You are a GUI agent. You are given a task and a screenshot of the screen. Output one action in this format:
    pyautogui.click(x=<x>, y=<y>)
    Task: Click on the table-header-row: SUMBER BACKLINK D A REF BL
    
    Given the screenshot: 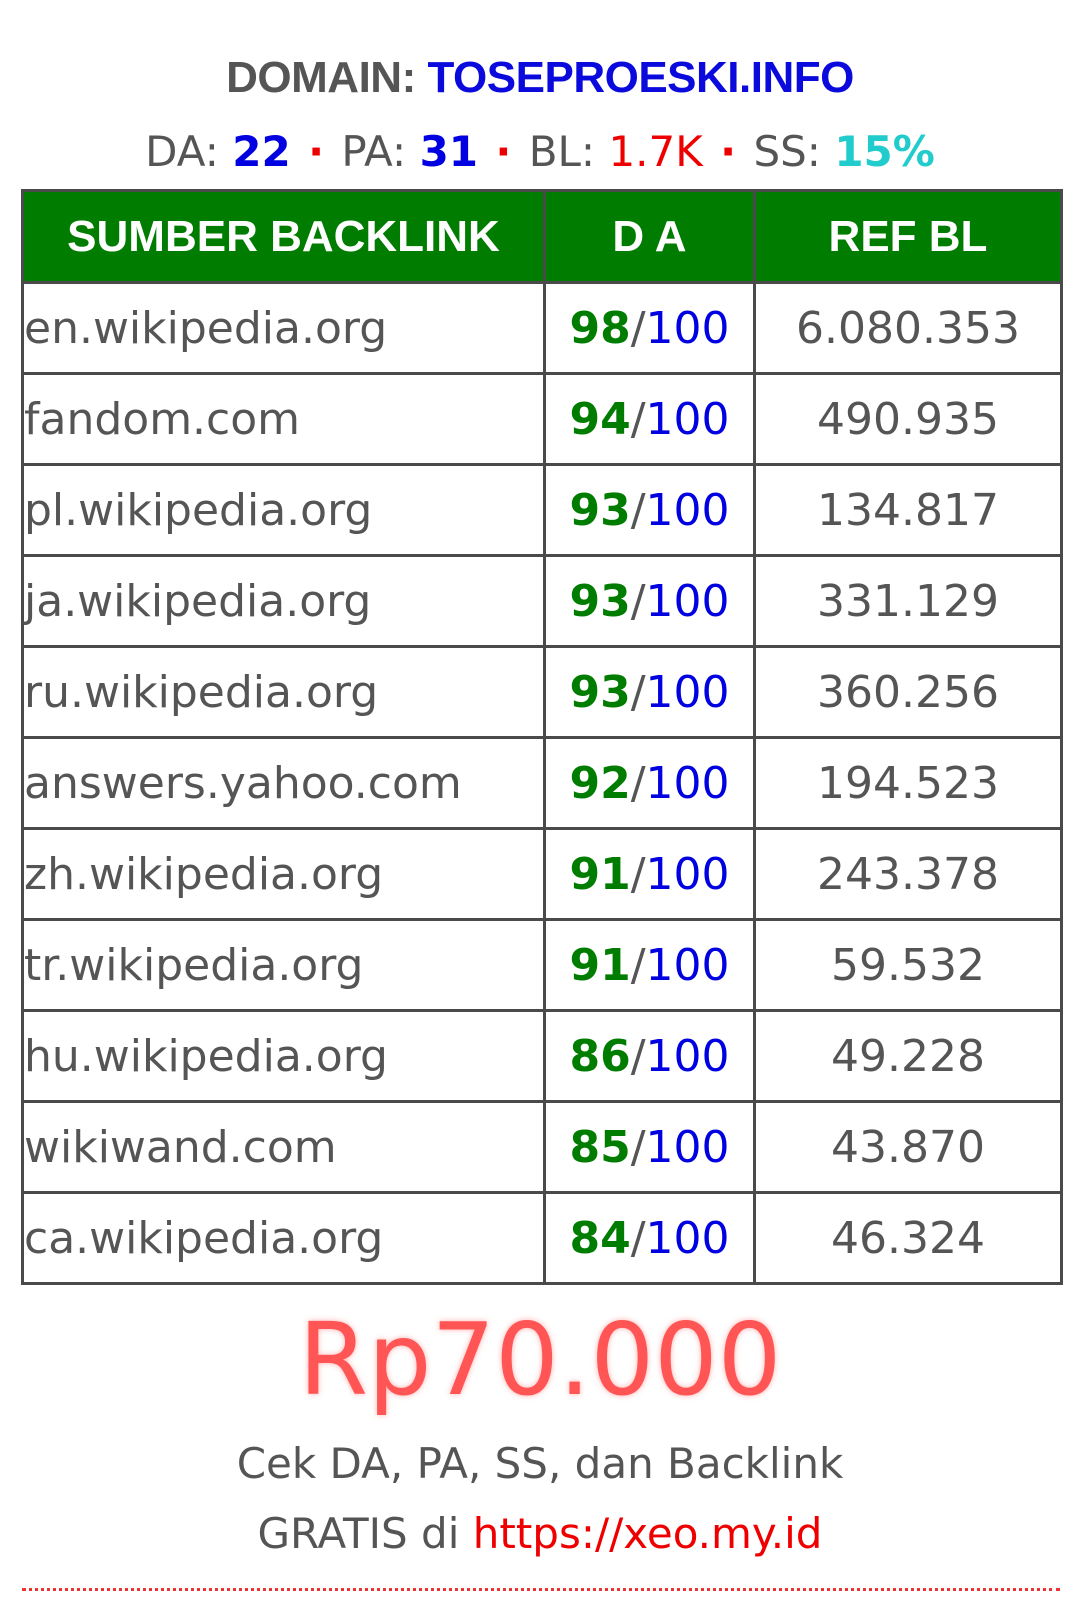 What is the action you would take?
    pyautogui.click(x=542, y=236)
    